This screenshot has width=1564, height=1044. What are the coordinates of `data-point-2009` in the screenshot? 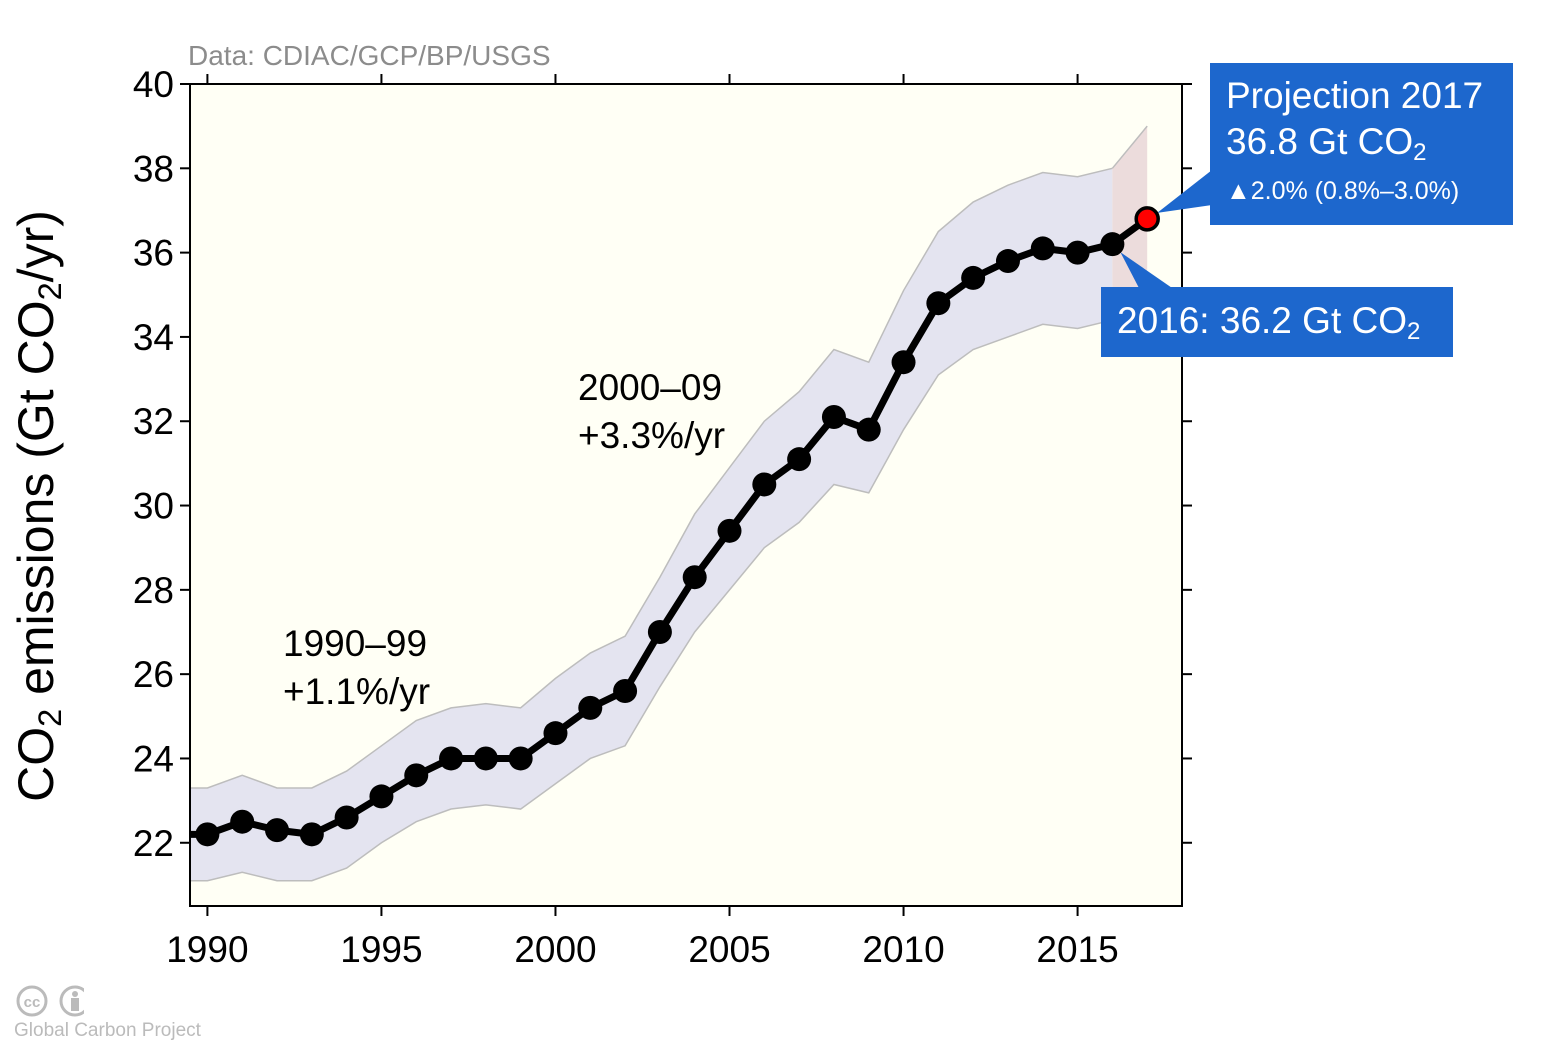 It's located at (868, 429).